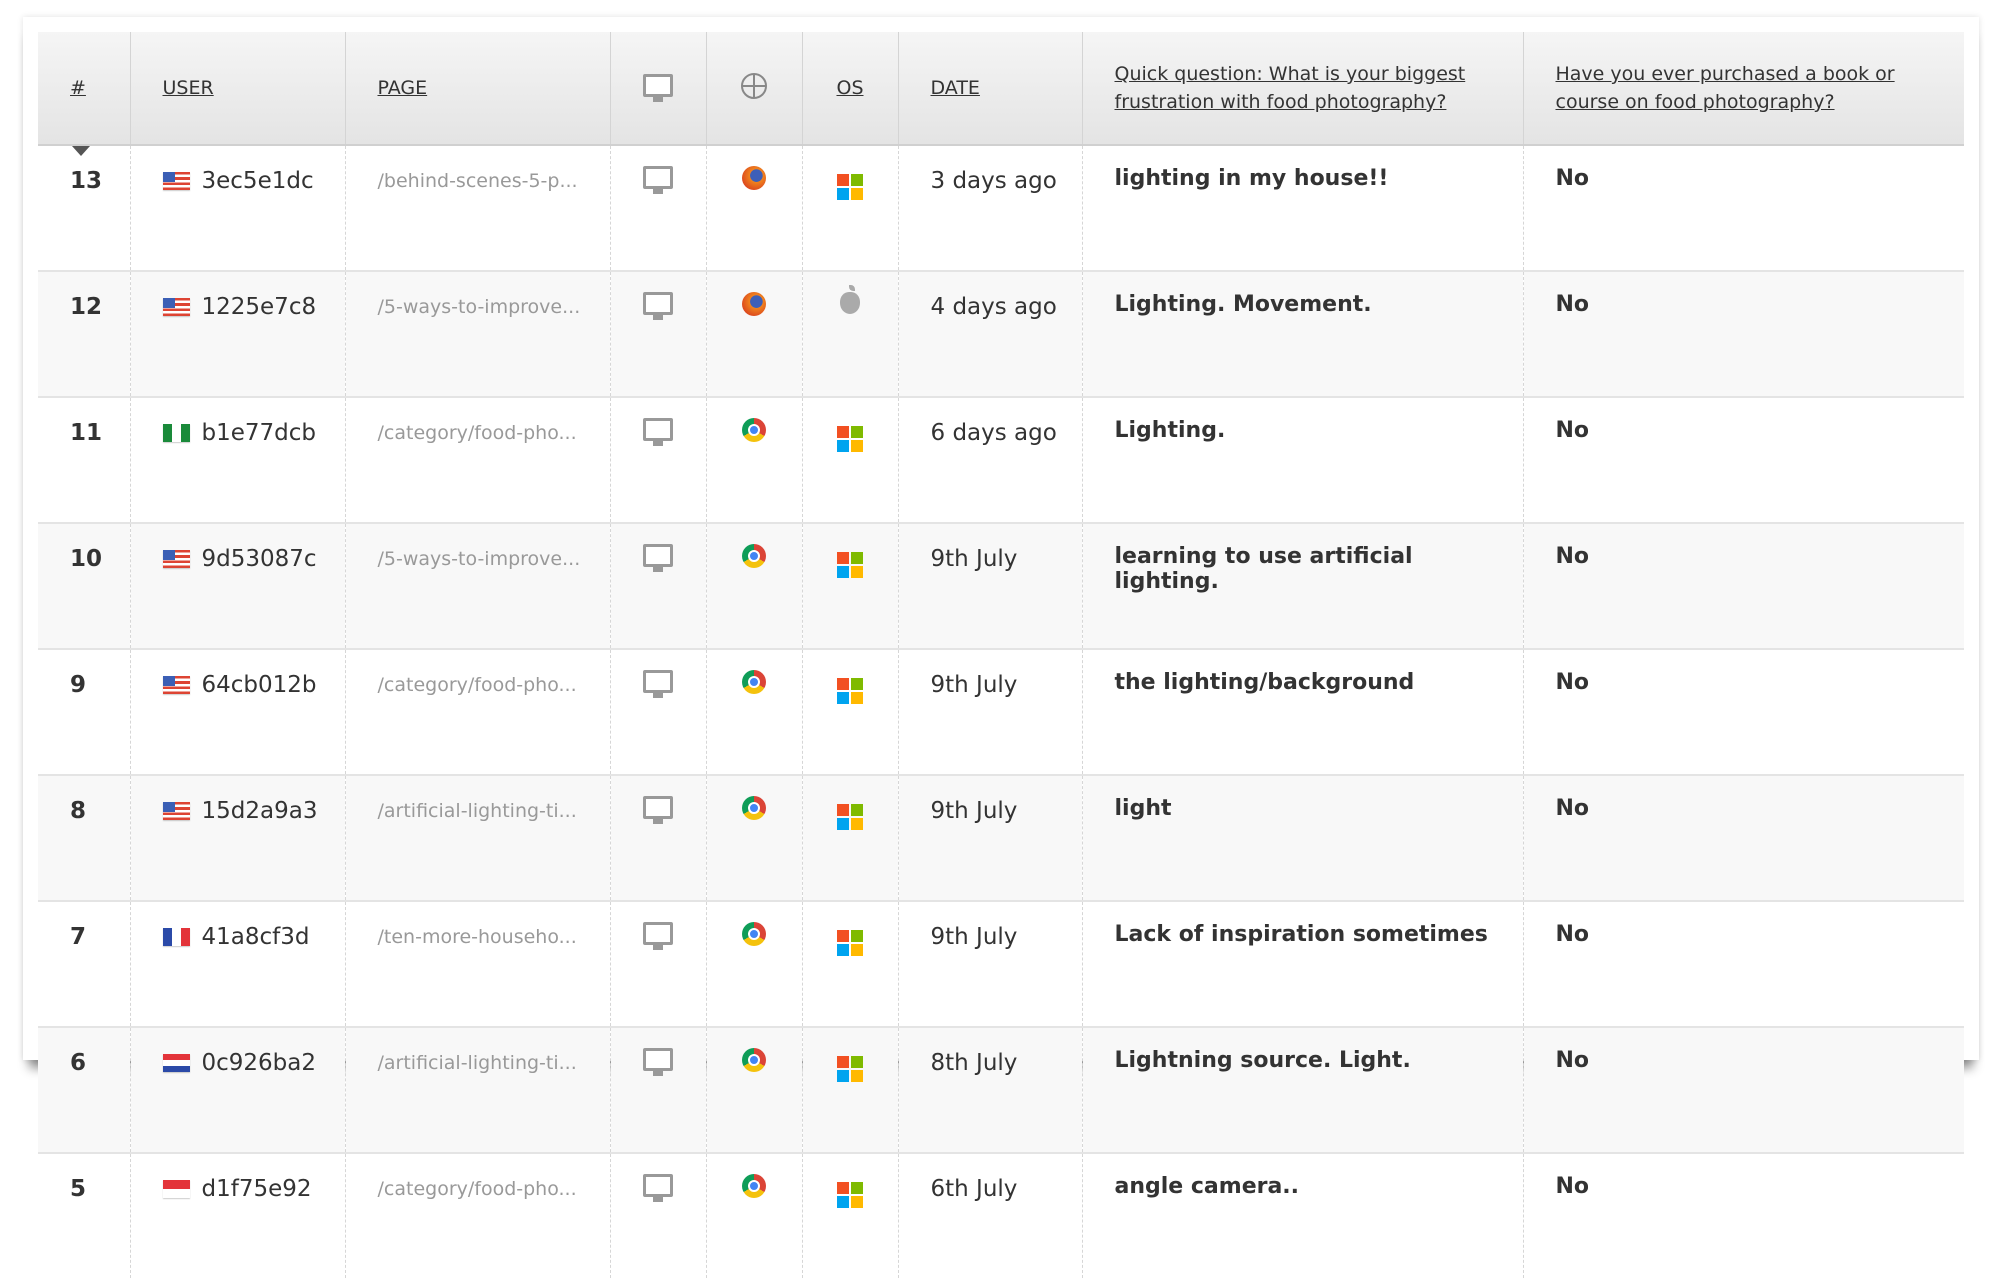 This screenshot has height=1278, width=2002. Describe the element at coordinates (1303, 1090) in the screenshot. I see `answer-q1: Lightning source. Light.` at that location.